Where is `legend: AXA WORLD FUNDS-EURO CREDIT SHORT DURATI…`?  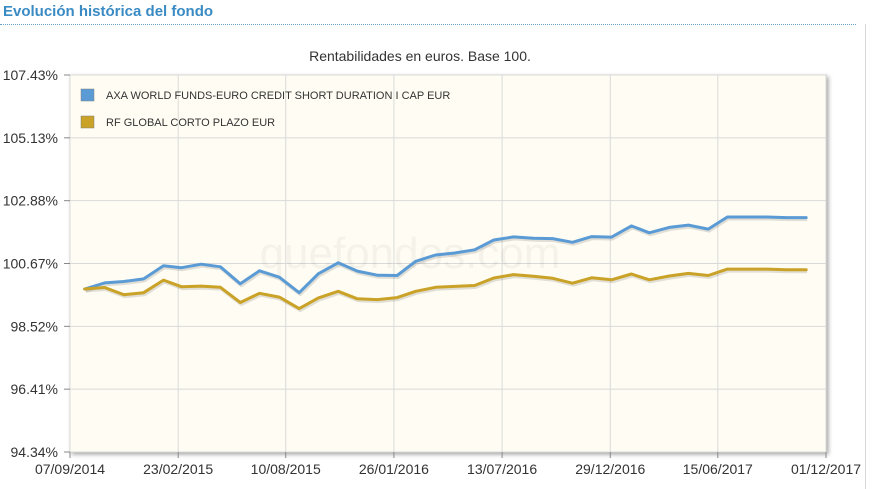 legend: AXA WORLD FUNDS-EURO CREDIT SHORT DURATI… is located at coordinates (265, 108).